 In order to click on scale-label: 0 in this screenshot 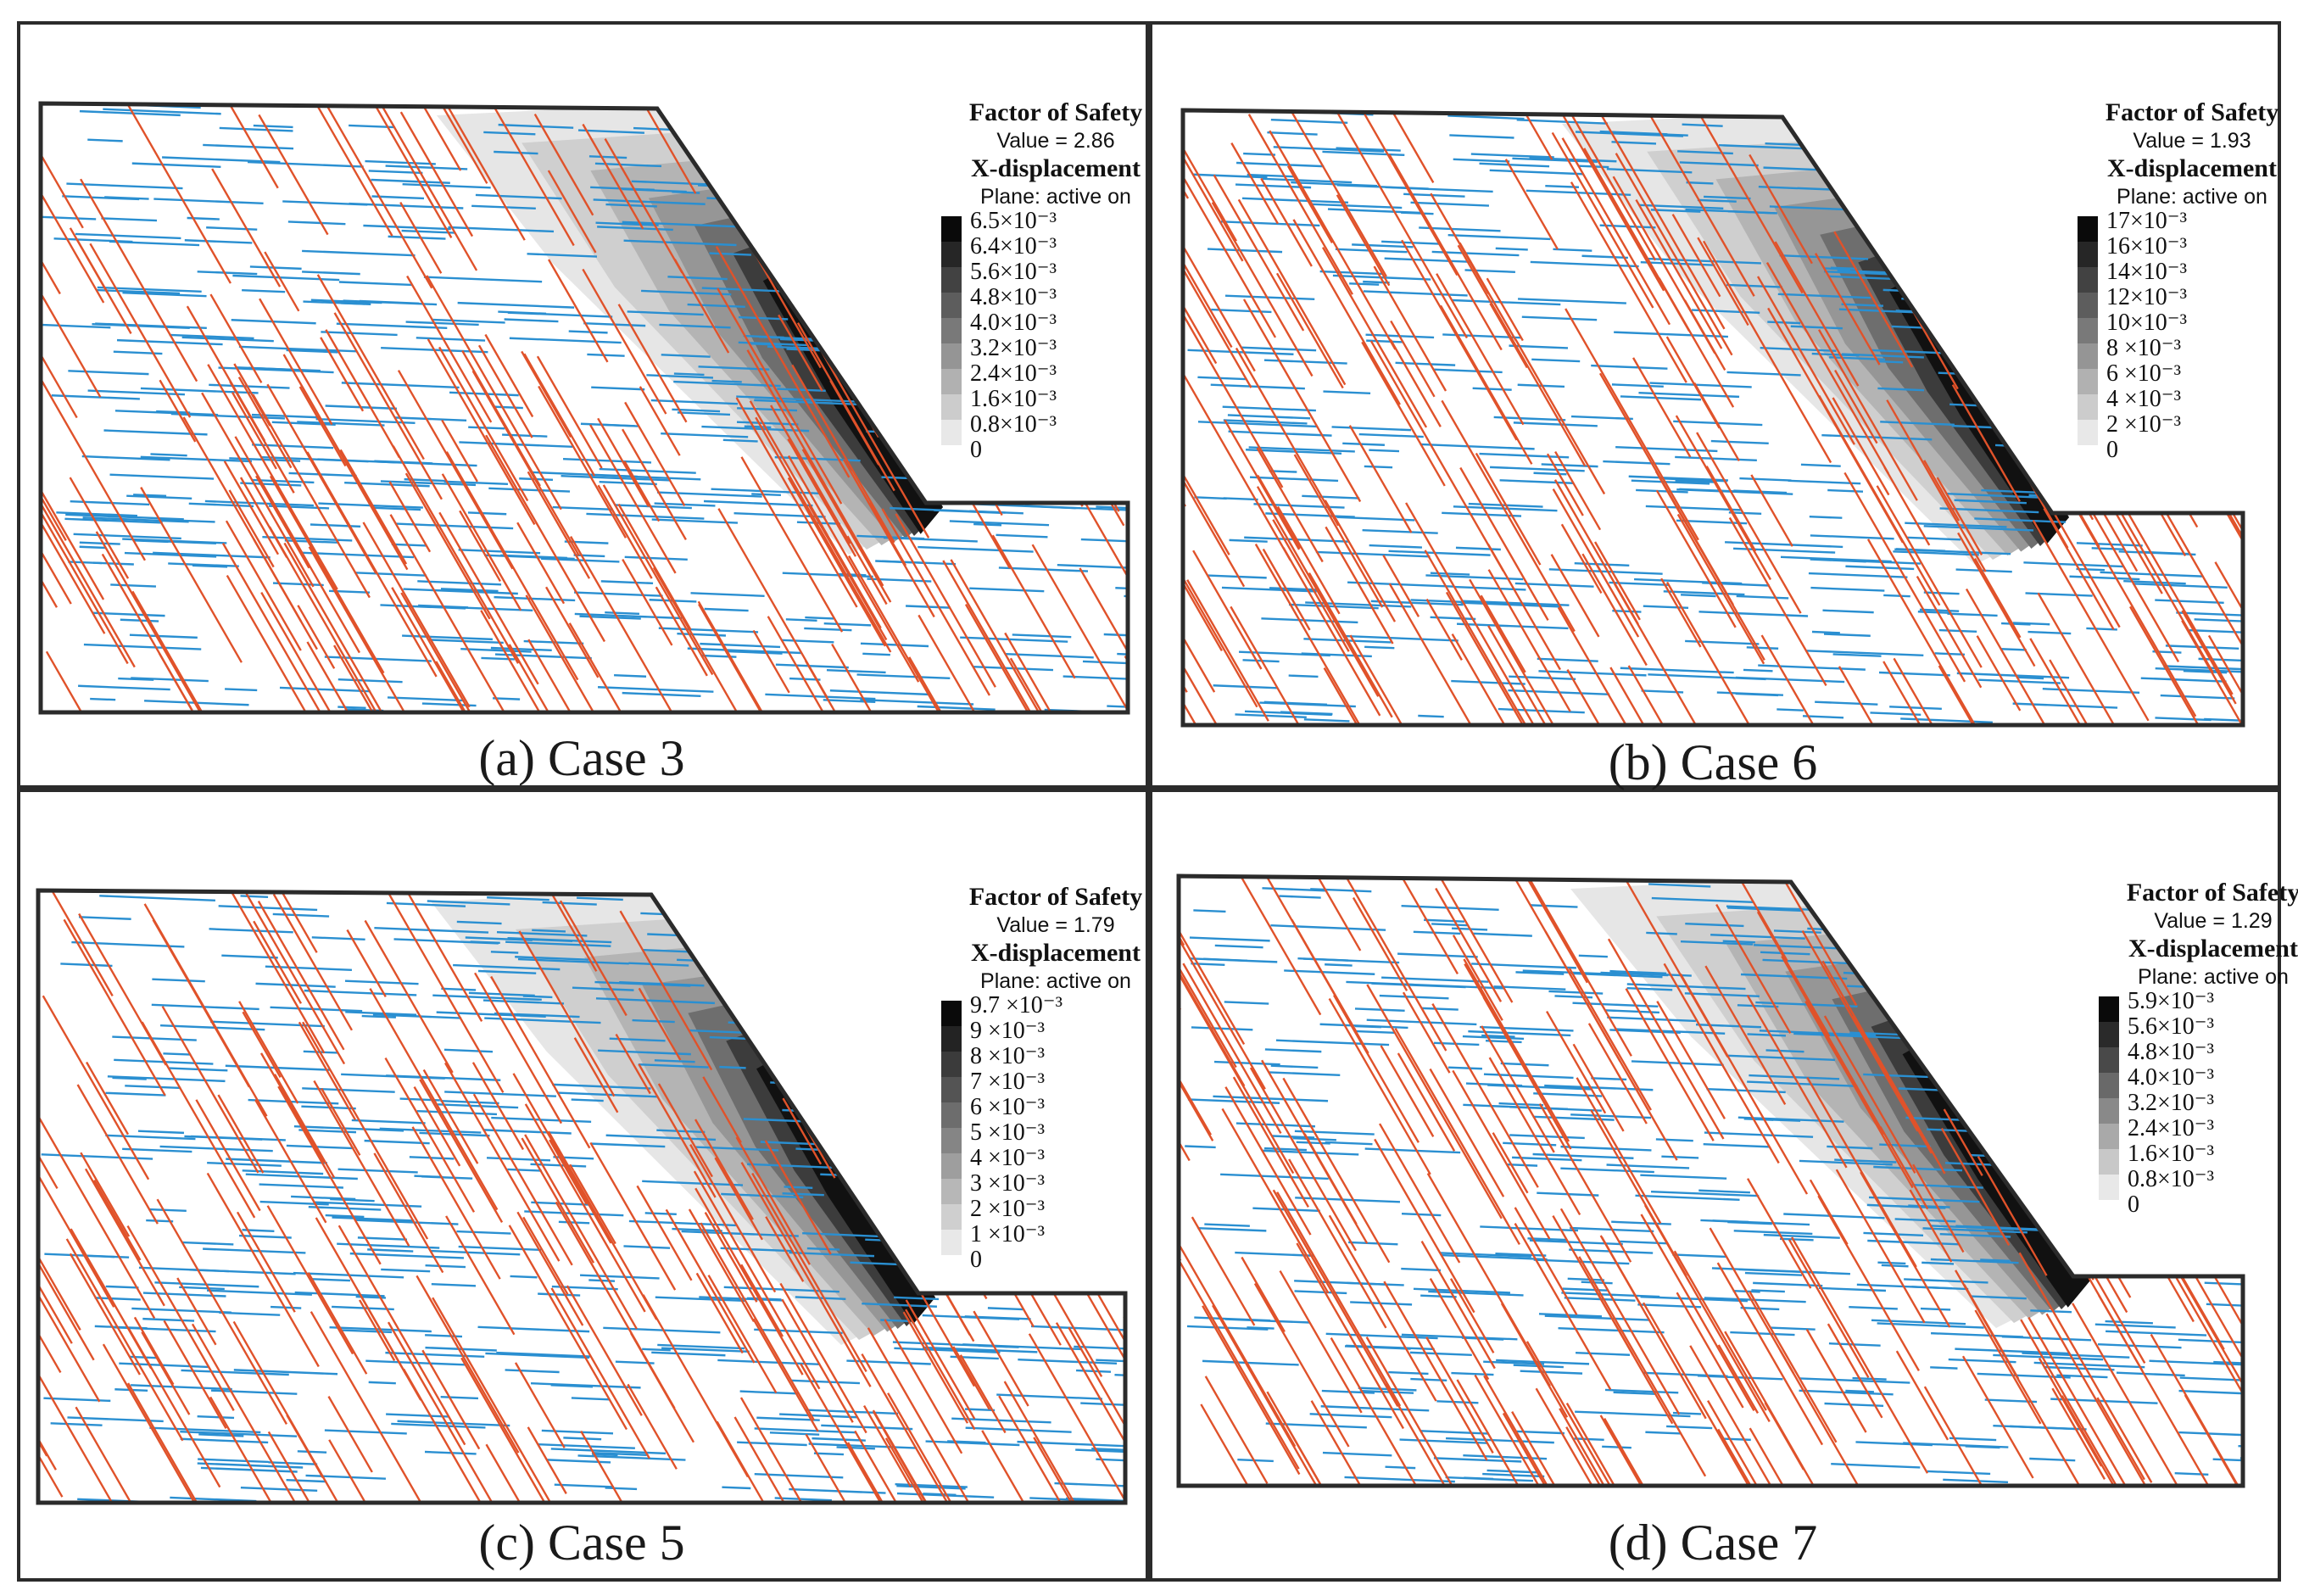, I will do `click(2112, 450)`.